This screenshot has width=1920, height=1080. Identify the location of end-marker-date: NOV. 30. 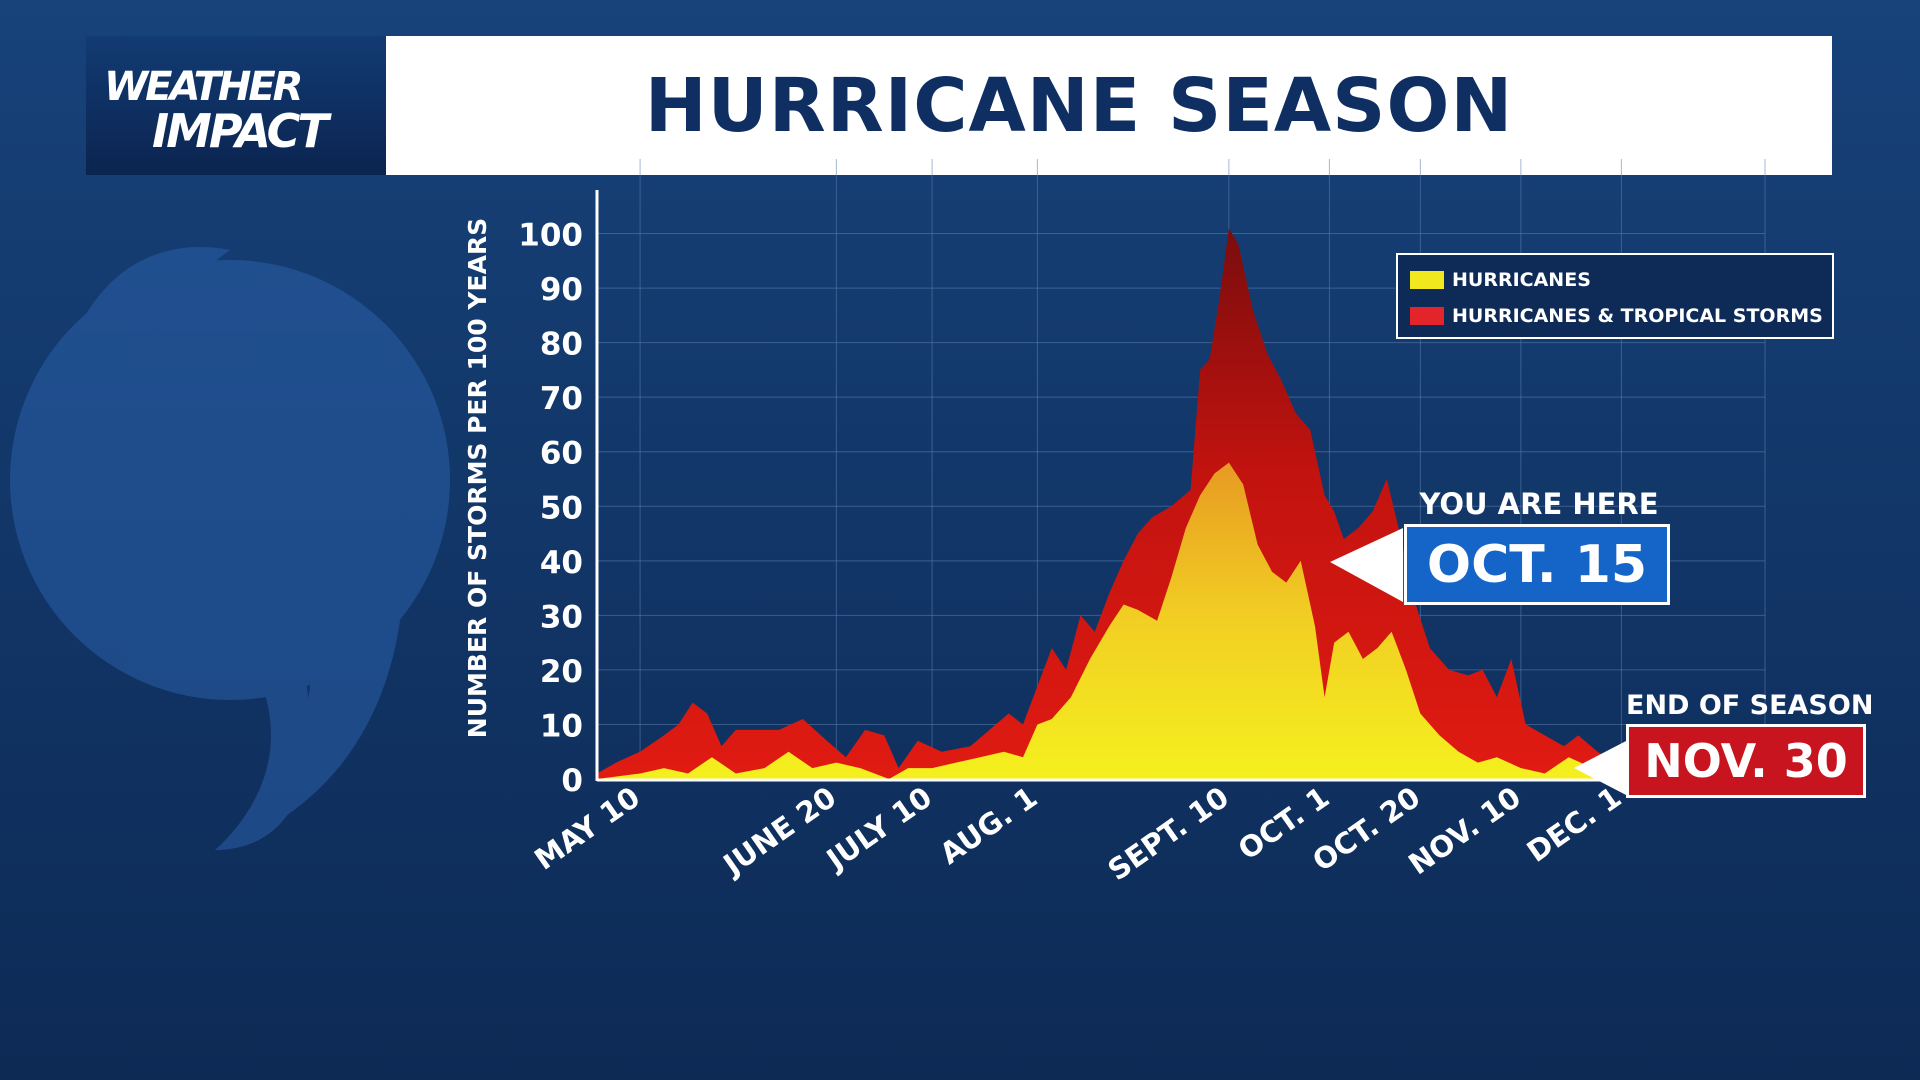
(1746, 761).